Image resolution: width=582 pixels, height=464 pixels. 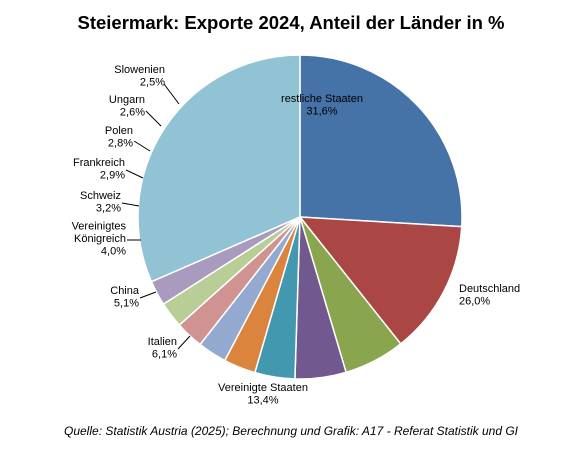 What do you see at coordinates (100, 196) in the screenshot?
I see `slice-name: Schweiz` at bounding box center [100, 196].